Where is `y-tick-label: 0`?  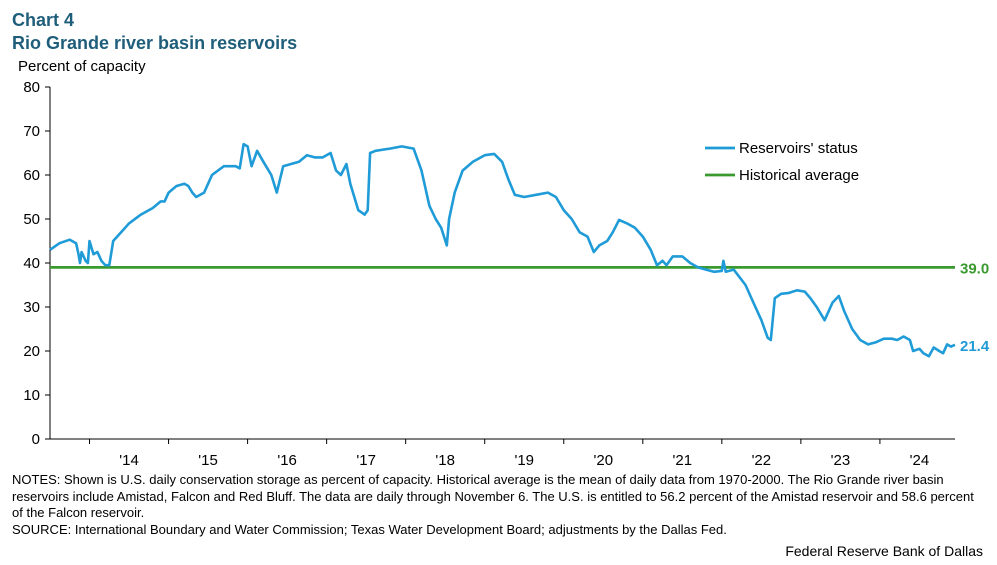 y-tick-label: 0 is located at coordinates (36, 439).